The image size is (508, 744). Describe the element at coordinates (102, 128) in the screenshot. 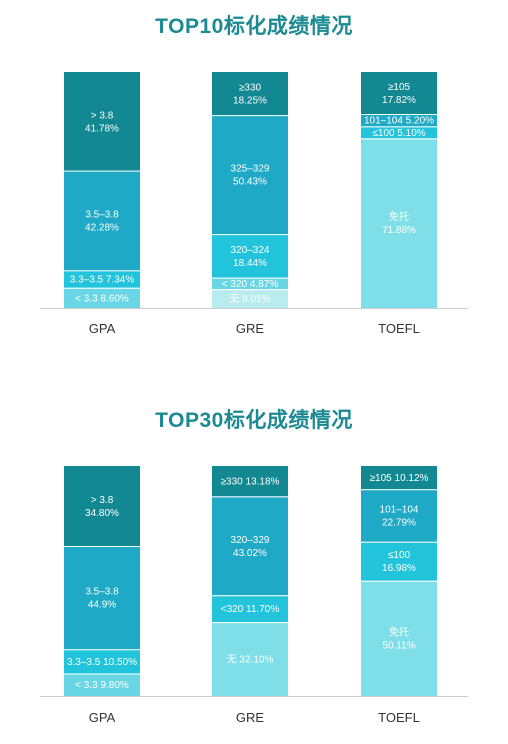

I see `segment-percent-label: 41.78%` at that location.